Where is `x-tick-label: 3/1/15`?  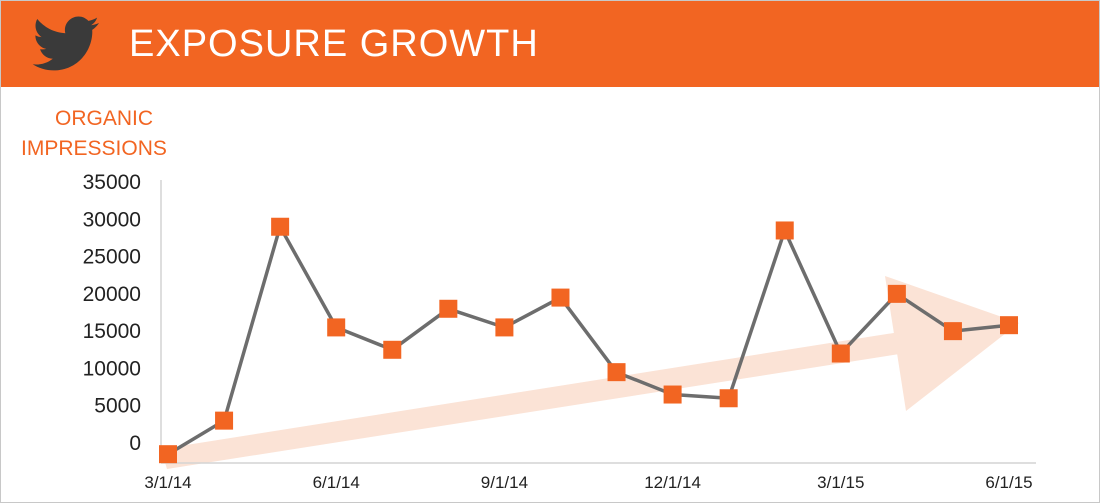
x-tick-label: 3/1/15 is located at coordinates (840, 482).